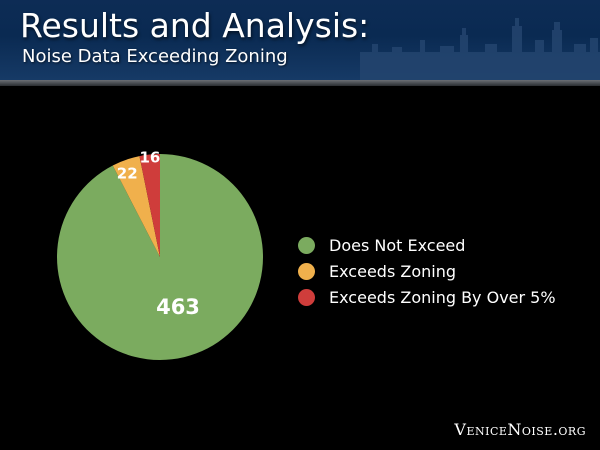  I want to click on legend-item-does-not-exceed: Does Not Exceed, so click(427, 245).